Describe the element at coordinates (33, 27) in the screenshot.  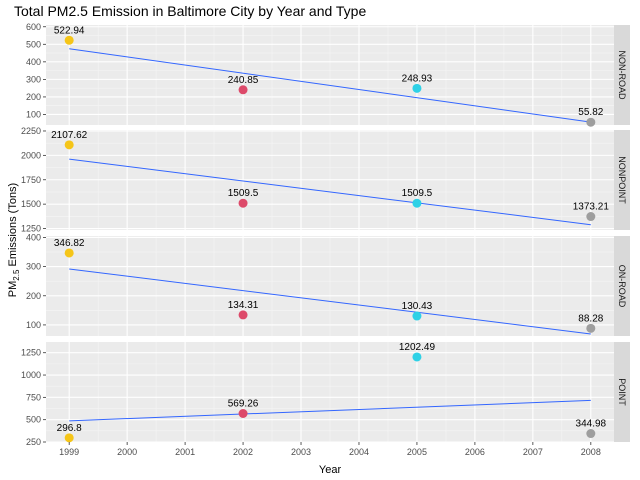
I see `y-tick-label: 600` at that location.